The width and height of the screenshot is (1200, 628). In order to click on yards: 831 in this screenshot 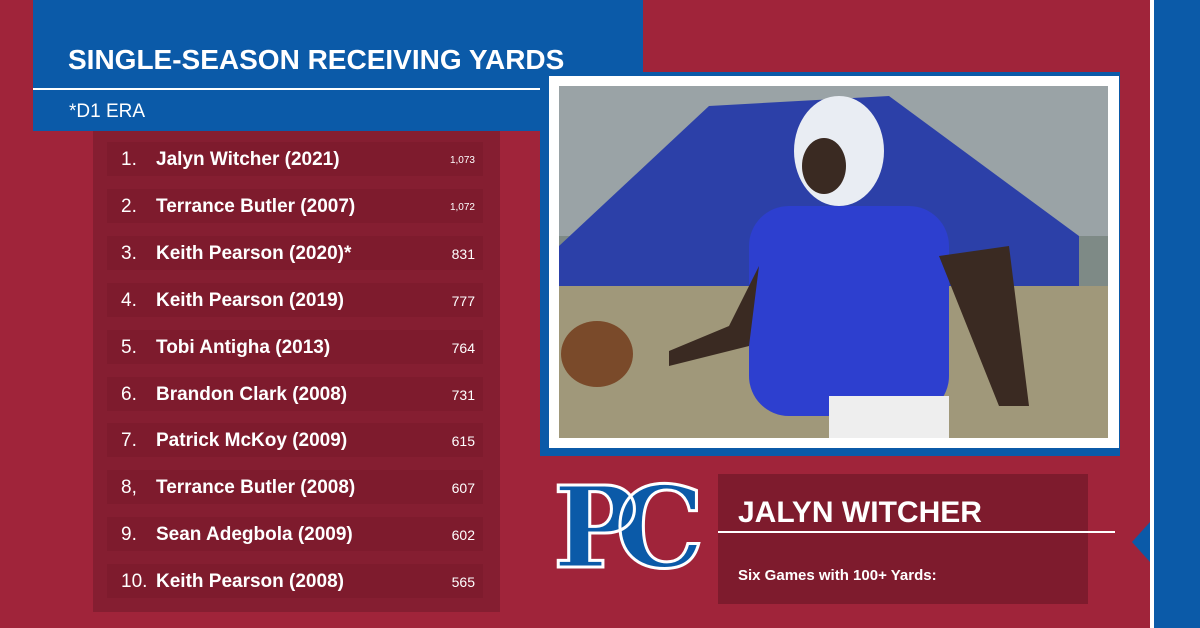, I will do `click(463, 253)`.